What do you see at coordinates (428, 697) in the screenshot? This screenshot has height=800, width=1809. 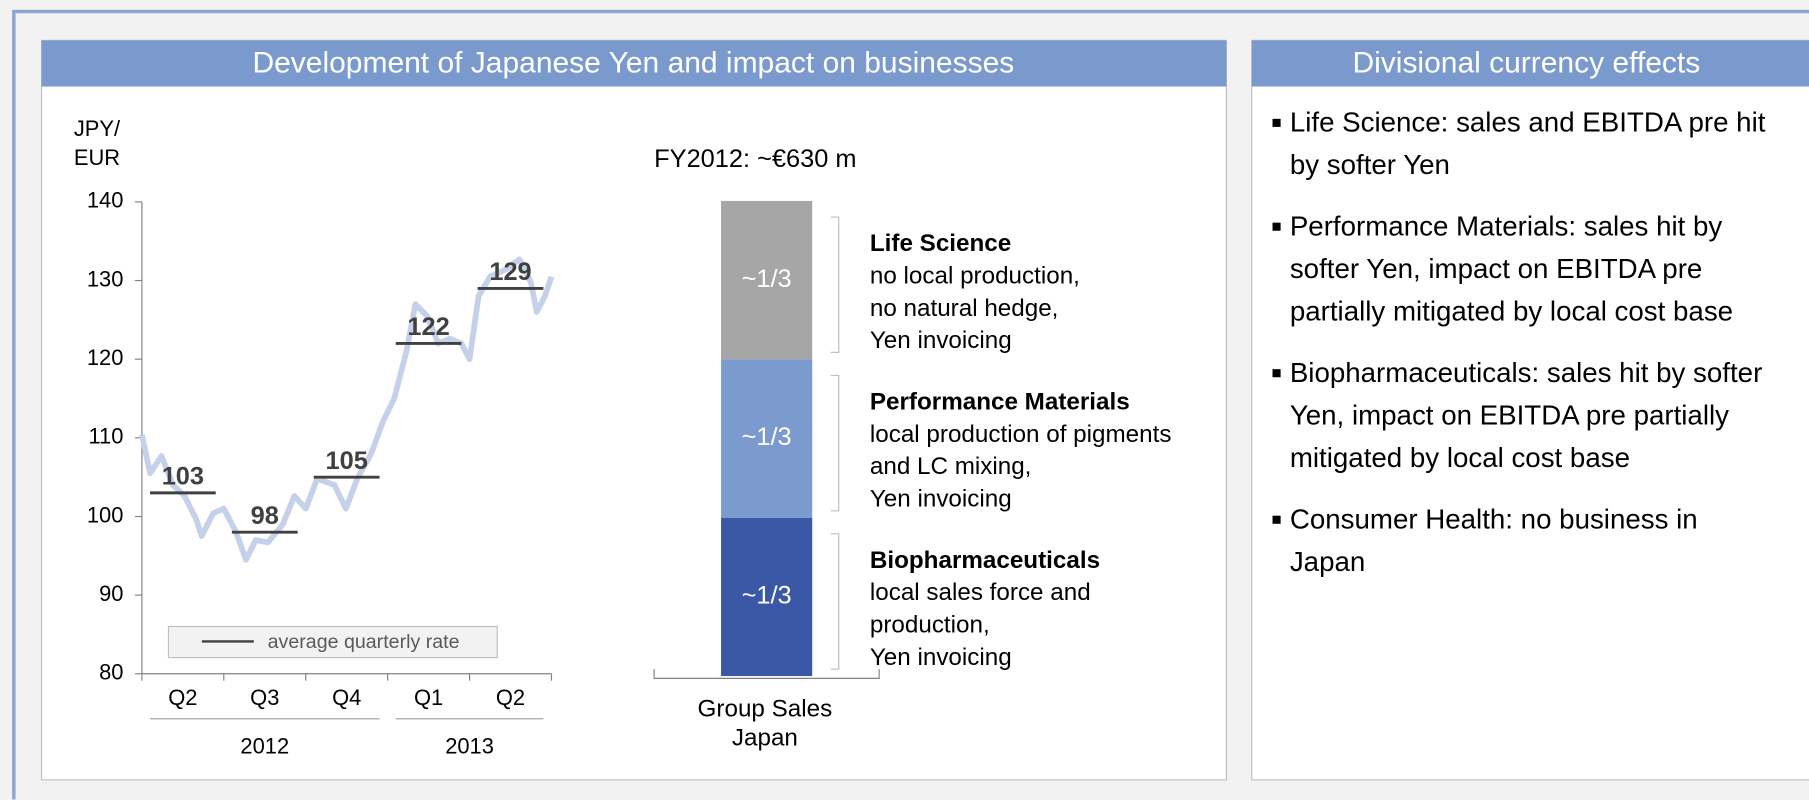 I see `x-tick-label: Q1` at bounding box center [428, 697].